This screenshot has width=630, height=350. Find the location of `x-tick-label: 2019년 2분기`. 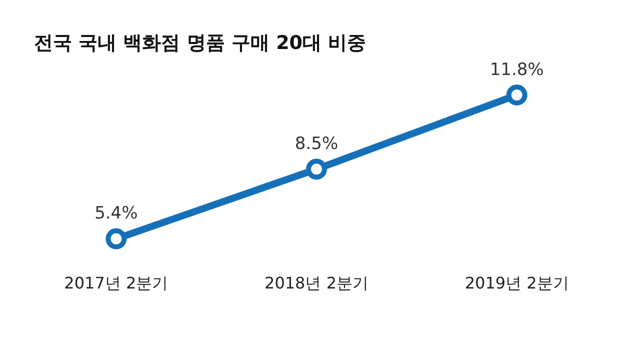

x-tick-label: 2019년 2분기 is located at coordinates (516, 283).